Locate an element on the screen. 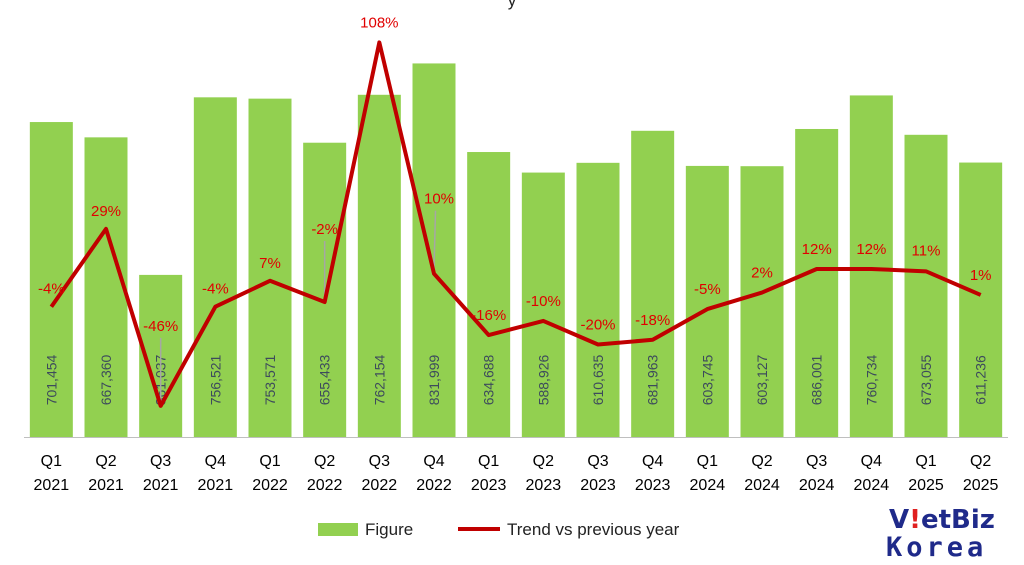 The height and width of the screenshot is (565, 1024). trend-percent-label: 7% is located at coordinates (270, 263).